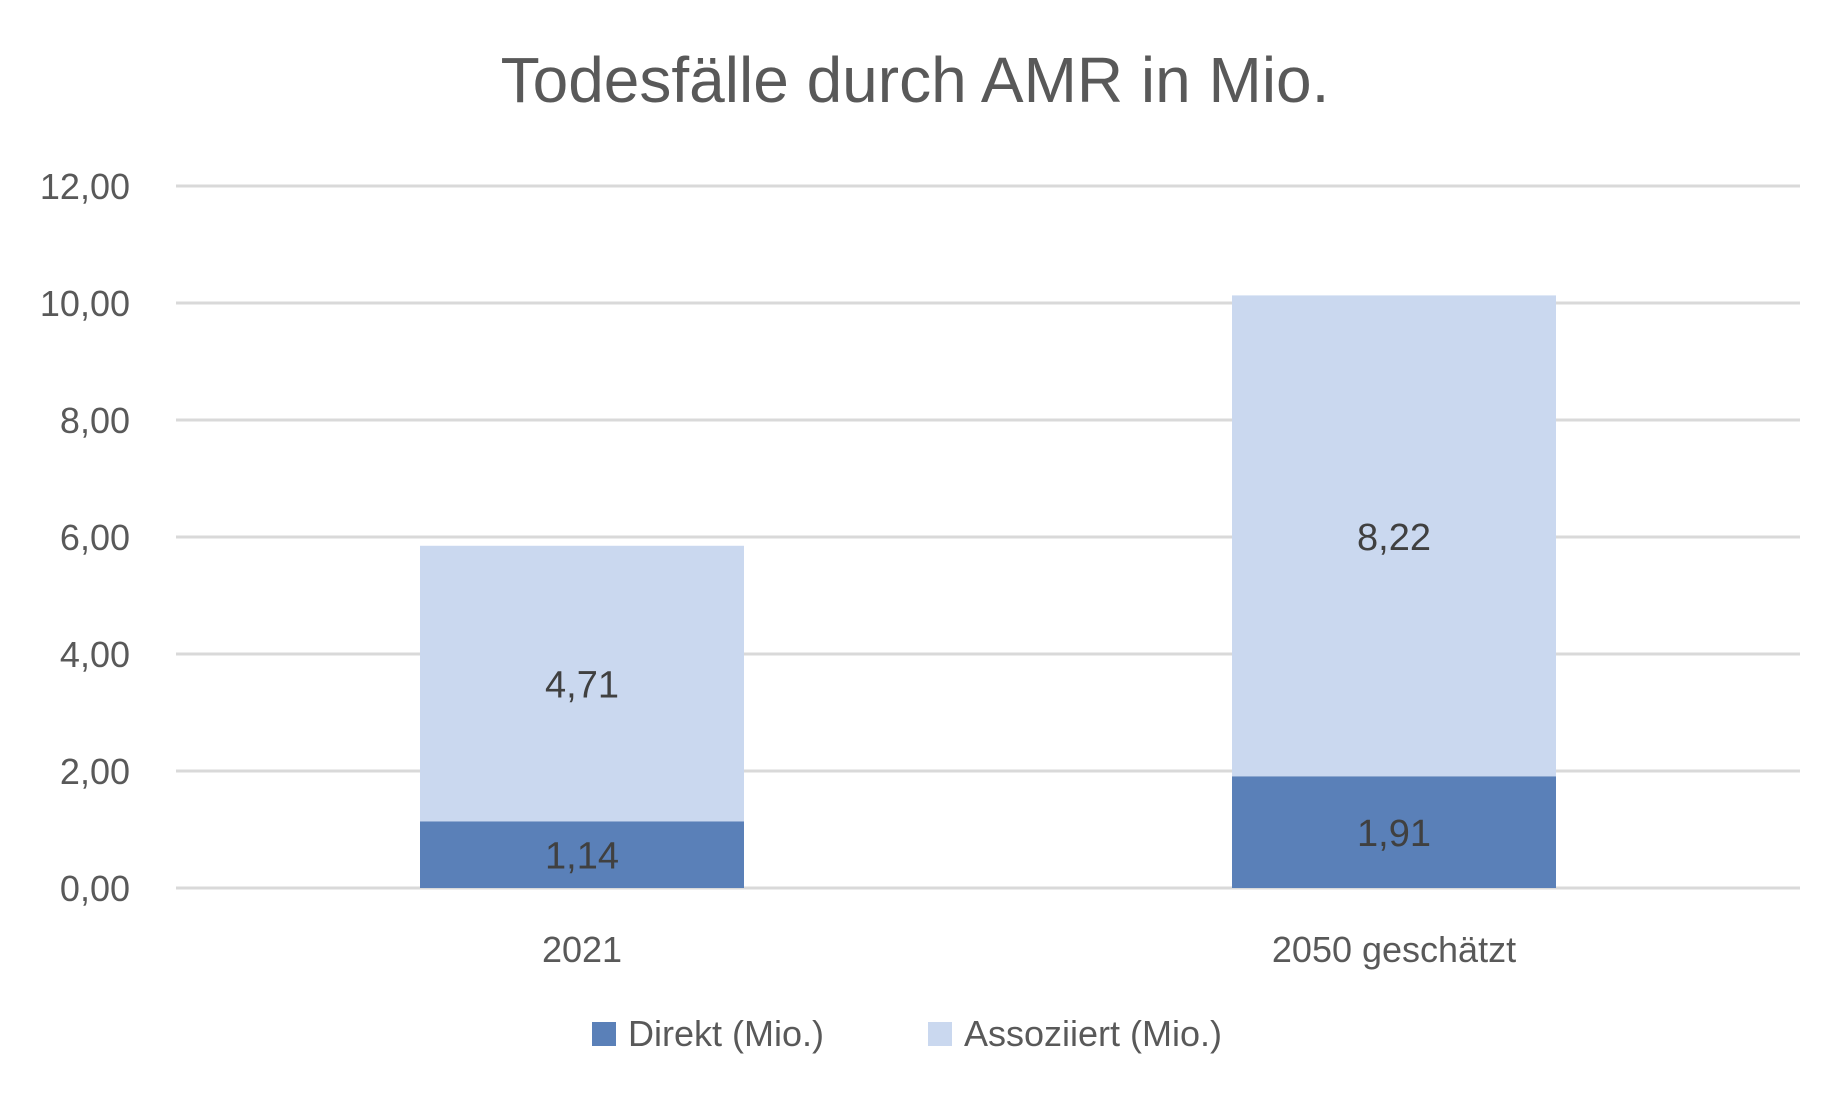  I want to click on chart-title: Todesfälle durch AMR in Mio., so click(915, 80).